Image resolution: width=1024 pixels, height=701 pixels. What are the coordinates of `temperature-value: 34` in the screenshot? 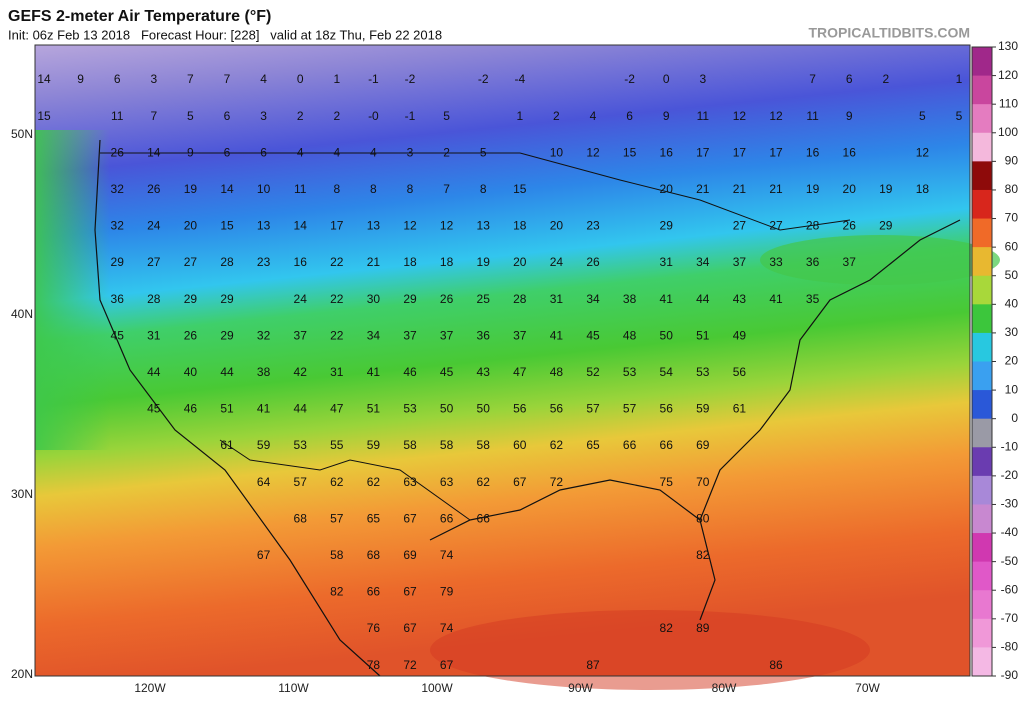 It's located at (593, 299).